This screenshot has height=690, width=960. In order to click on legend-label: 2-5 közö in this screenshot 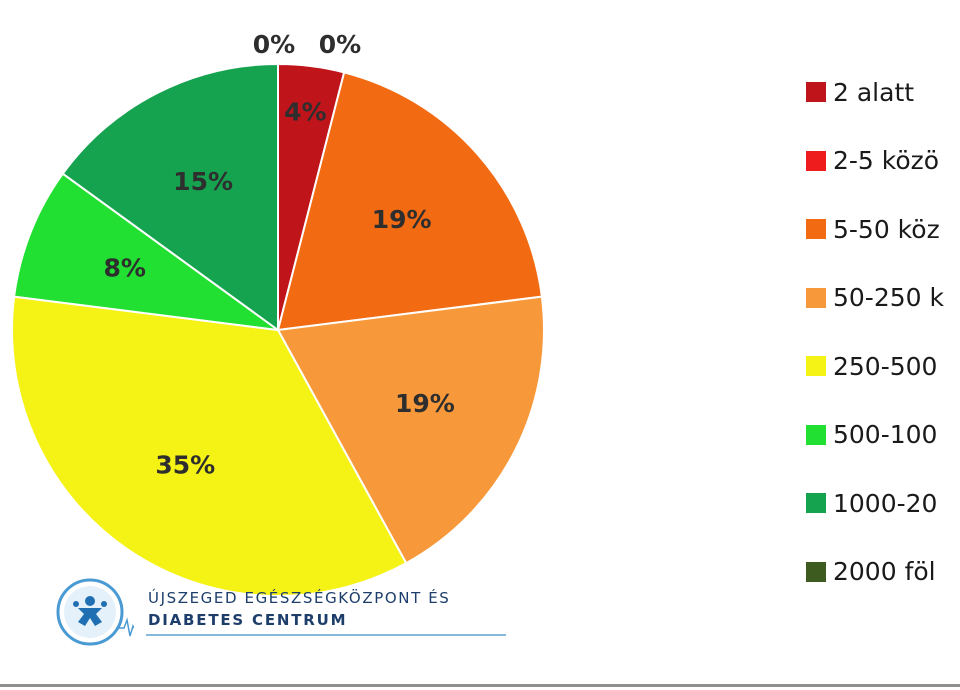, I will do `click(886, 160)`.